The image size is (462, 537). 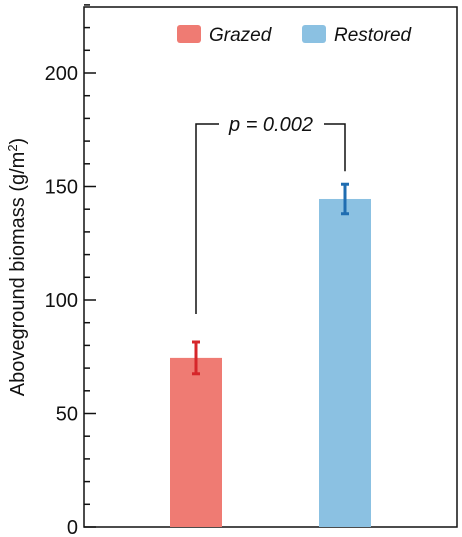 What do you see at coordinates (72, 527) in the screenshot?
I see `y-tick-label: 0` at bounding box center [72, 527].